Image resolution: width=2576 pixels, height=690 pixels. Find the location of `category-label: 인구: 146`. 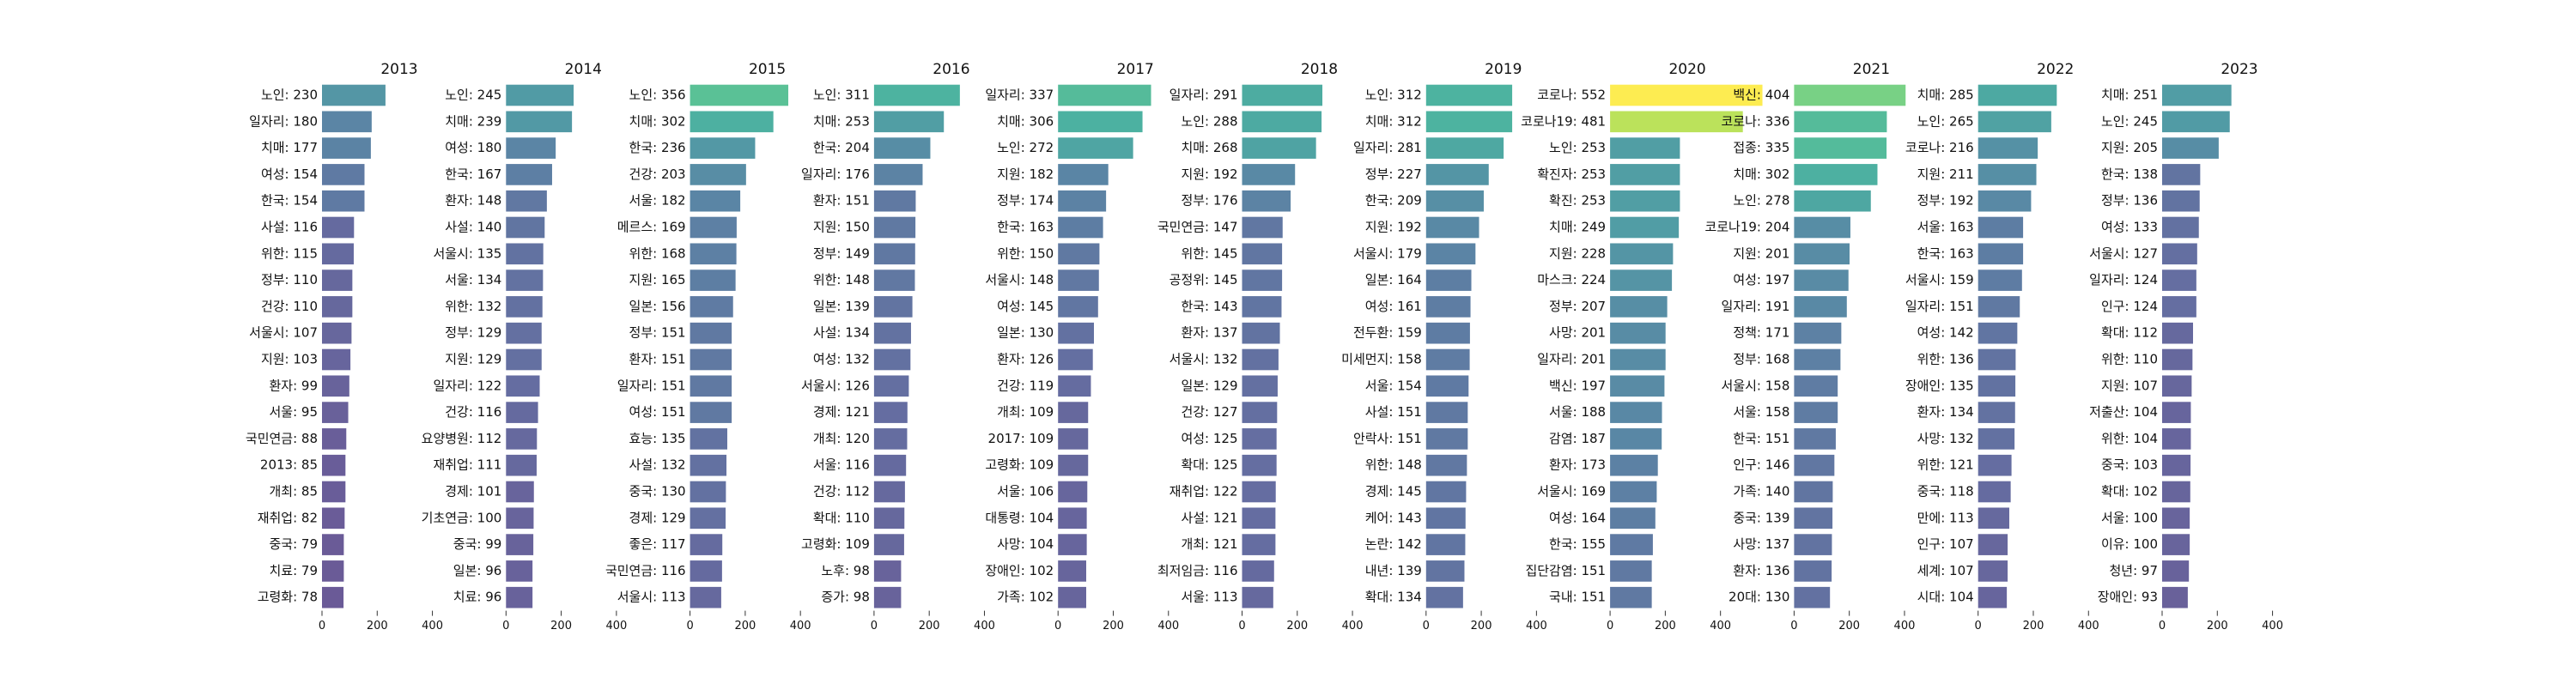

category-label: 인구: 146 is located at coordinates (1761, 465).